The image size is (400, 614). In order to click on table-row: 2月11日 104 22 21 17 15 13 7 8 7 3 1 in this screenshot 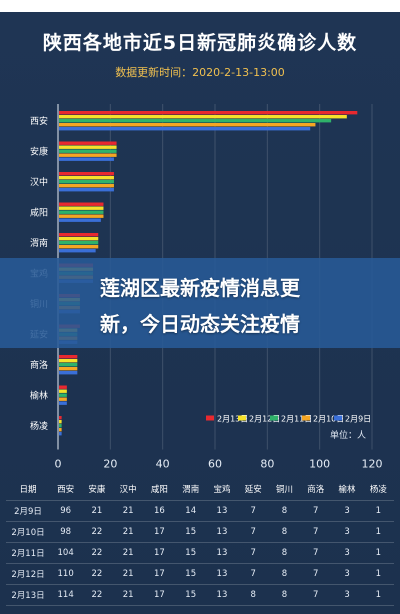, I will do `click(200, 553)`.